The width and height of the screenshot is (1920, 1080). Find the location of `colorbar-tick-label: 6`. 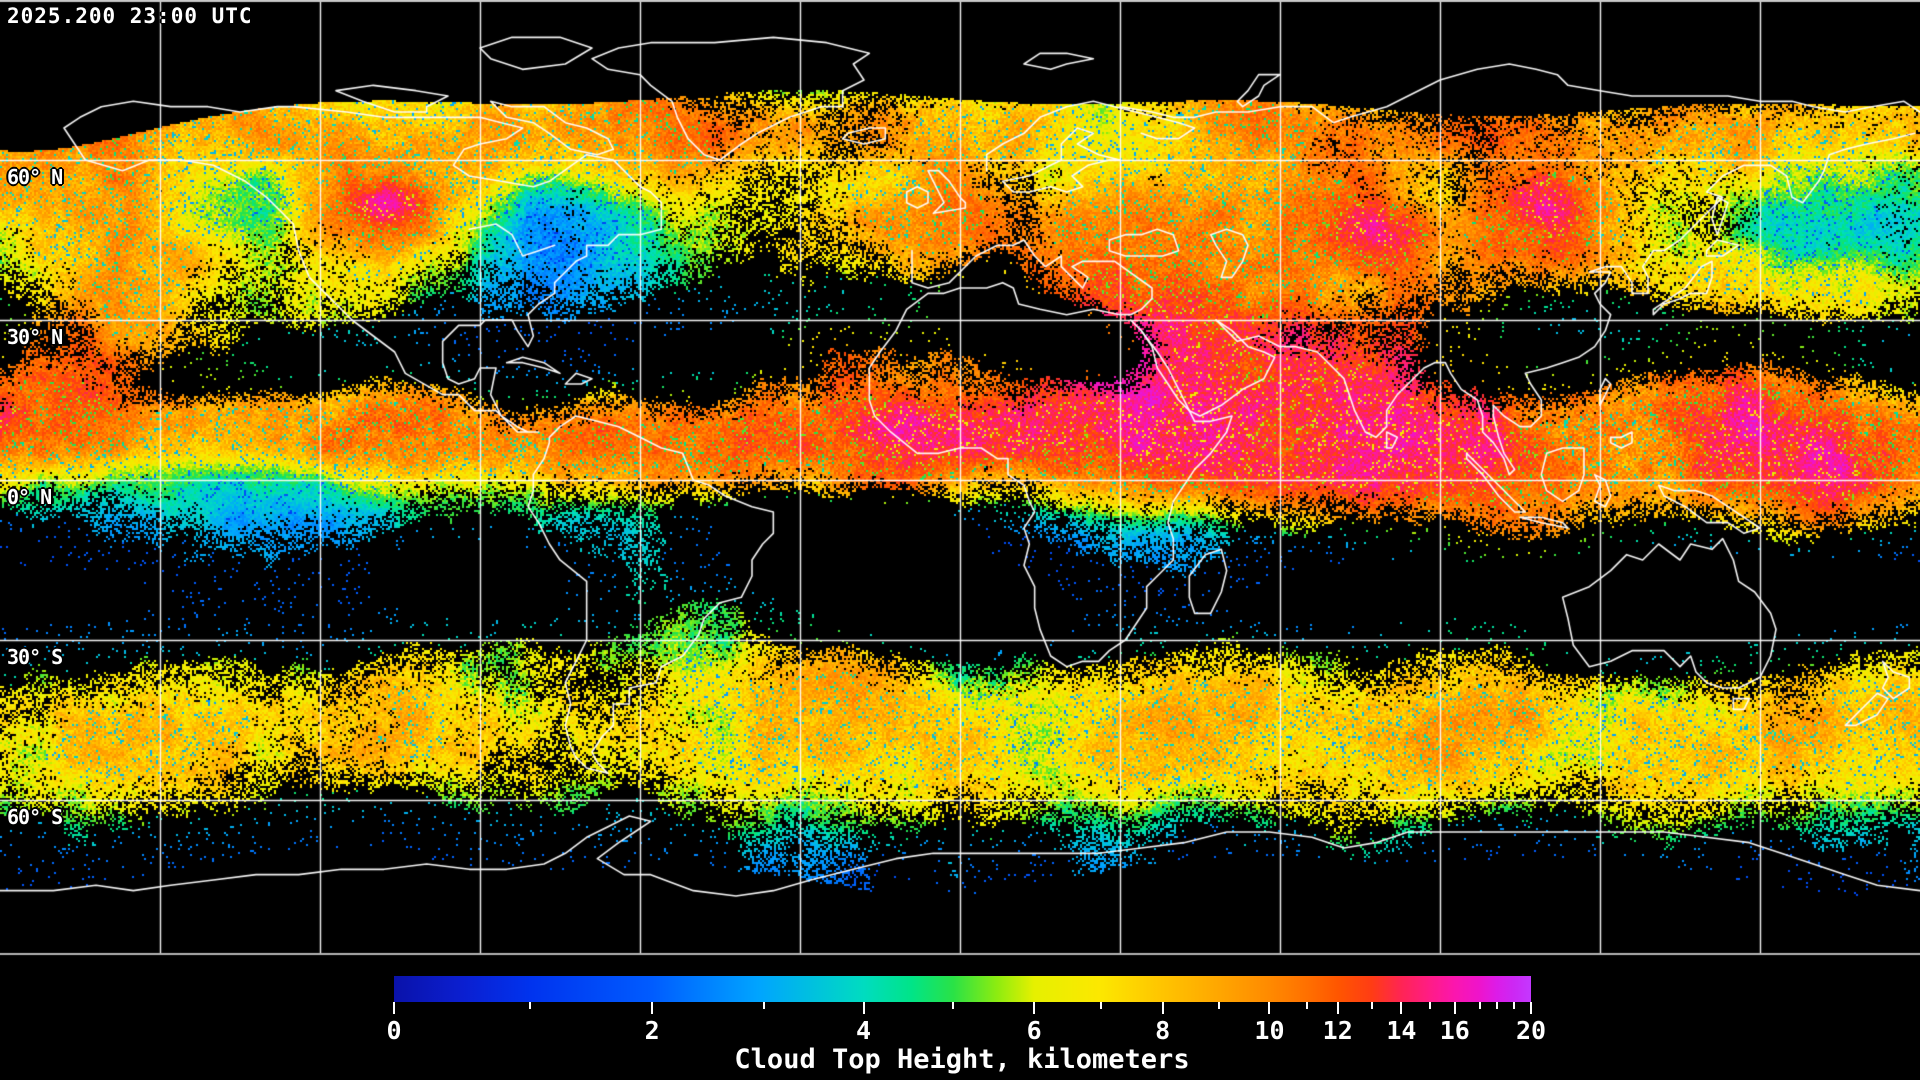

colorbar-tick-label: 6 is located at coordinates (1034, 1030).